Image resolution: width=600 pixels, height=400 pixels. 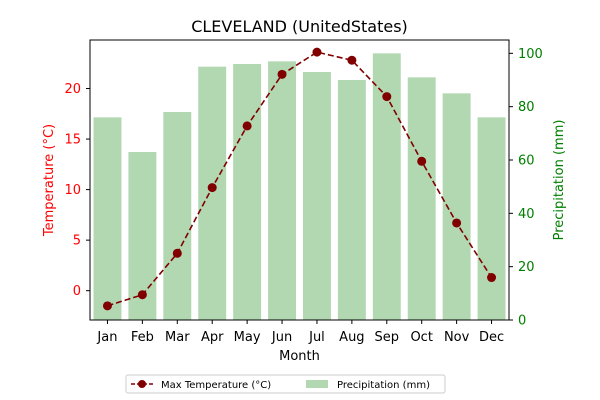 I want to click on precipitation-bar-dec, so click(x=491, y=218).